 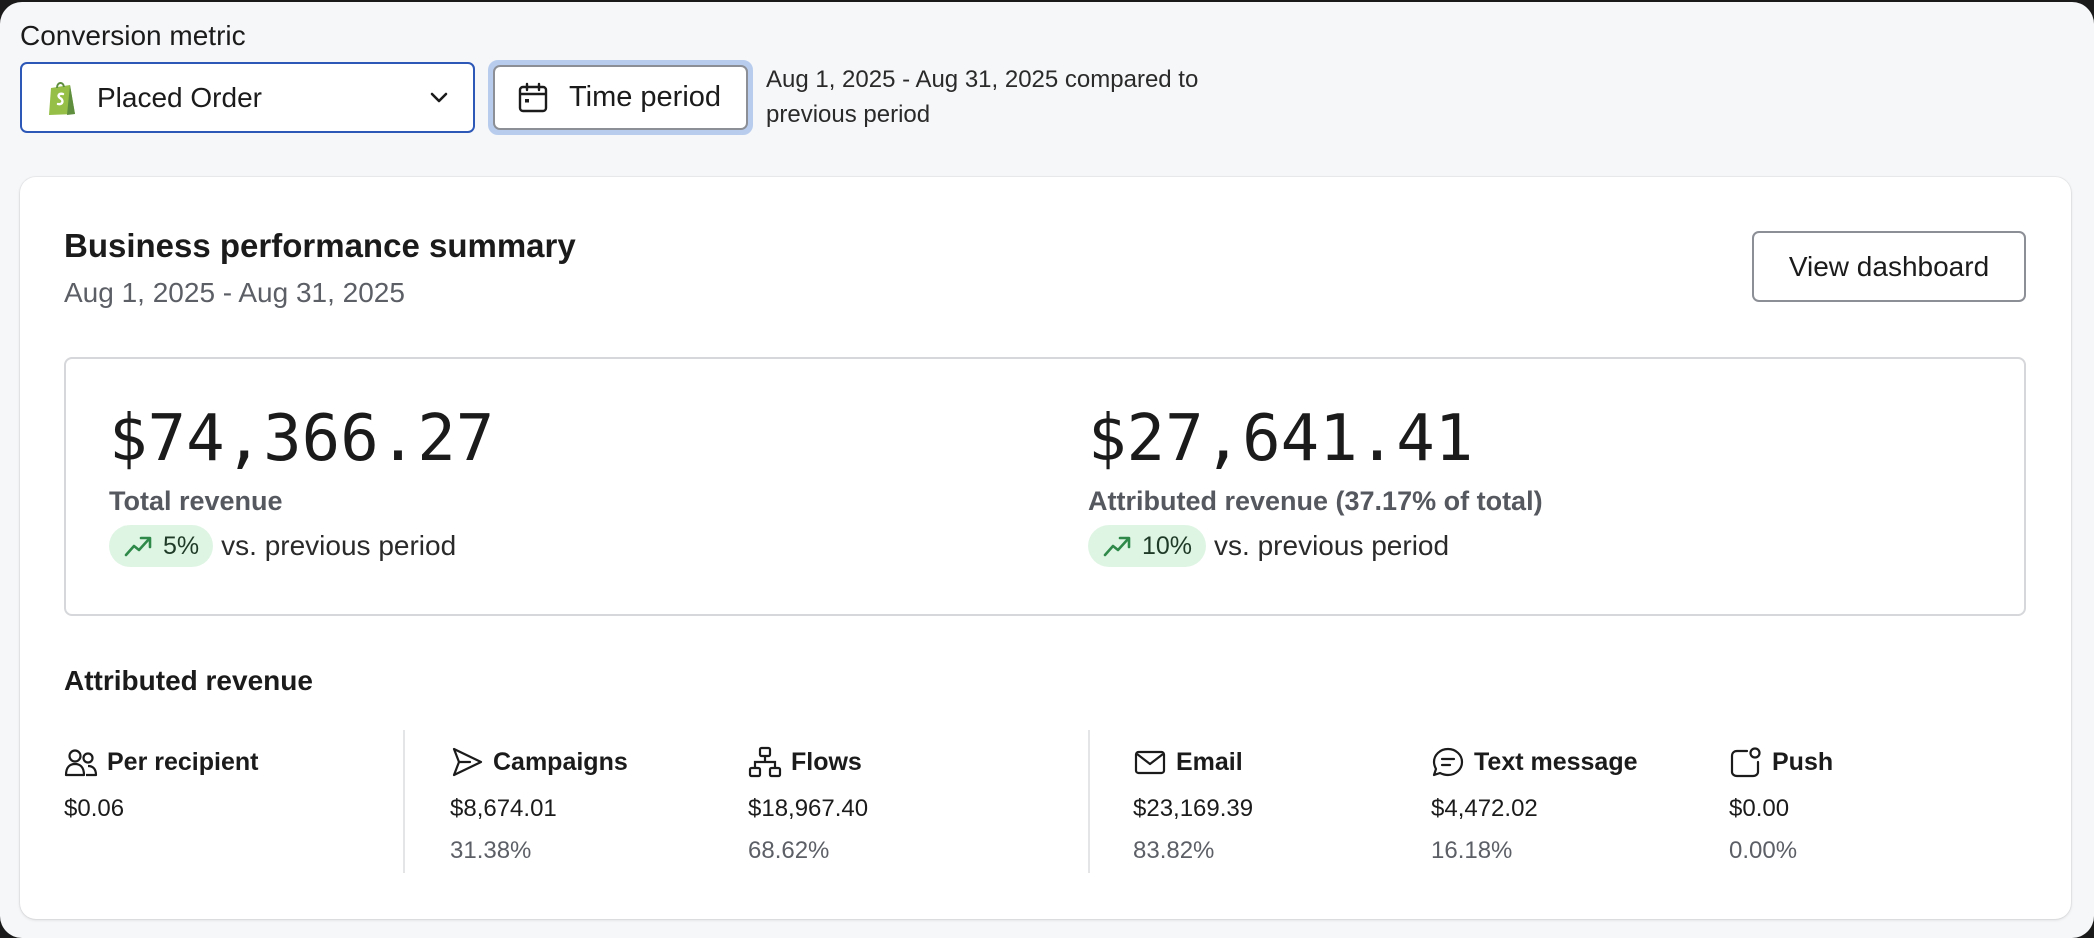 What do you see at coordinates (1803, 761) in the screenshot?
I see `stat-label: Push` at bounding box center [1803, 761].